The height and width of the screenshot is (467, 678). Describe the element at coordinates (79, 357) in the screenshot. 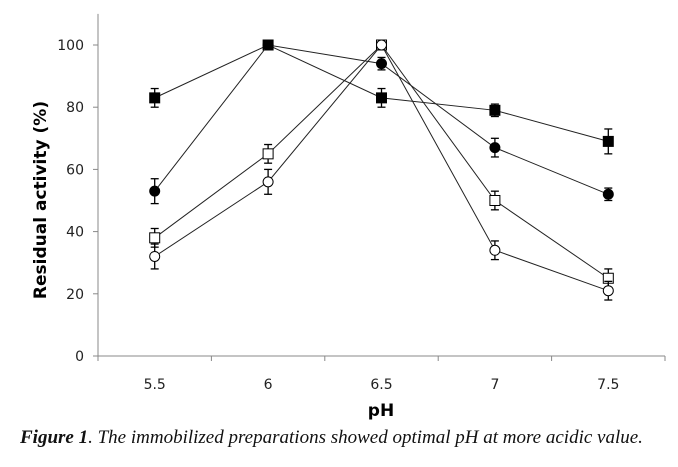

I see `y-tick-label: 0` at that location.